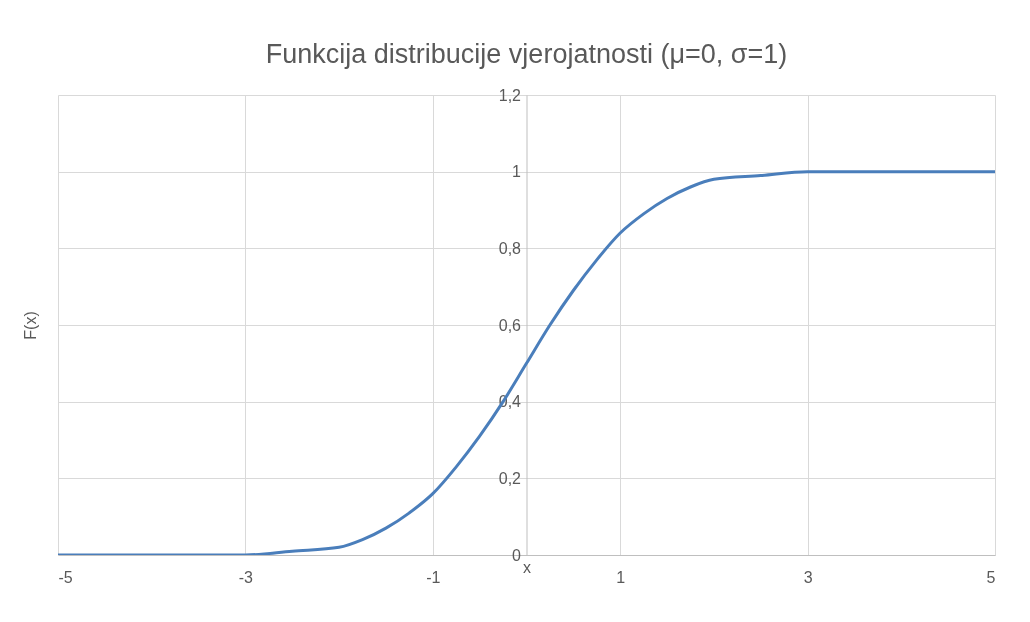 This screenshot has width=1030, height=622. I want to click on x-tick-label: 1, so click(621, 577).